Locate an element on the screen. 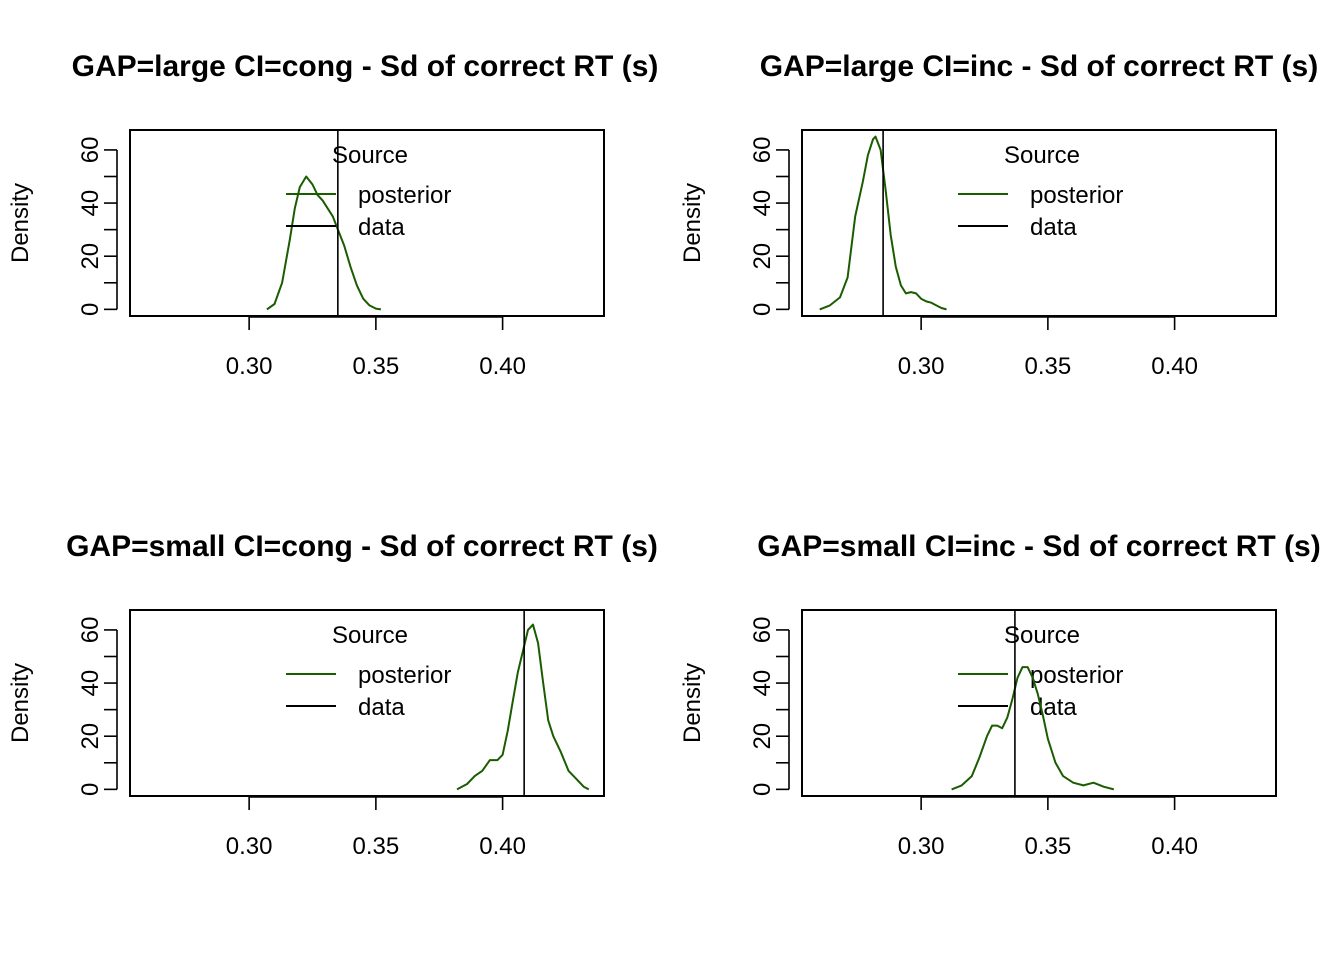  panel-title: GAP=small CI=inc - Sd of correct RT (s) is located at coordinates (1038, 546).